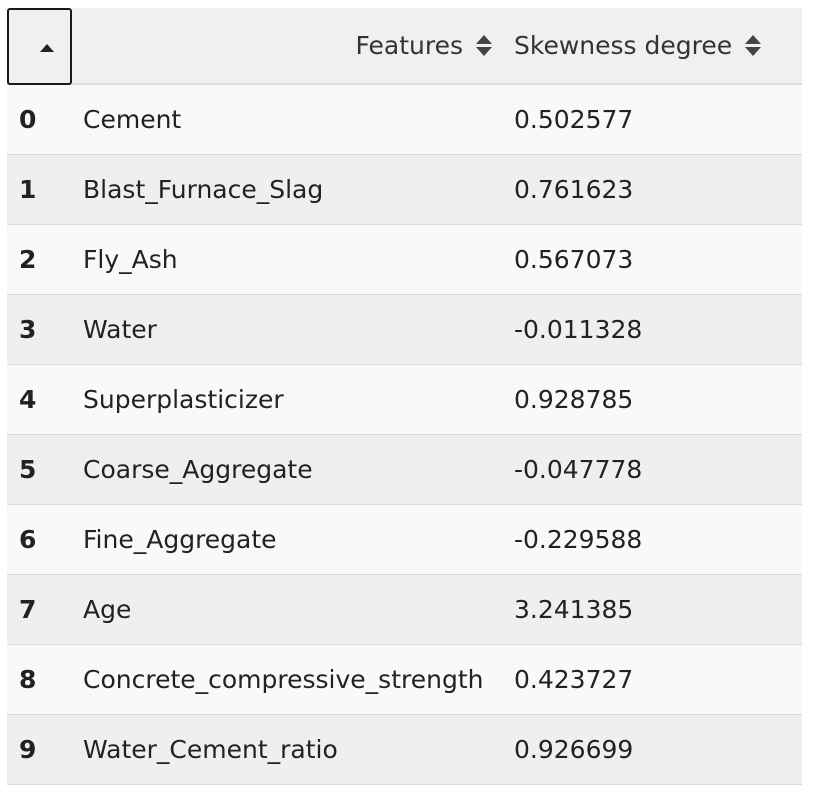 Image resolution: width=814 pixels, height=796 pixels. Describe the element at coordinates (107, 609) in the screenshot. I see `feature-cell: Age` at that location.